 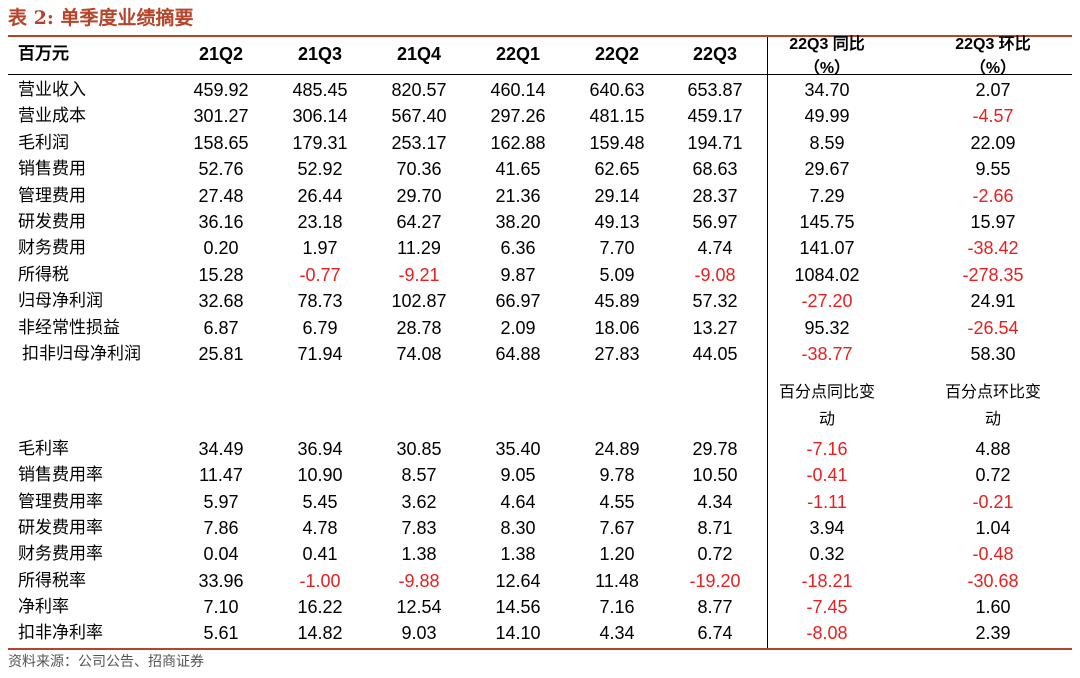 What do you see at coordinates (993, 169) in the screenshot?
I see `table-cell: 9.55` at bounding box center [993, 169].